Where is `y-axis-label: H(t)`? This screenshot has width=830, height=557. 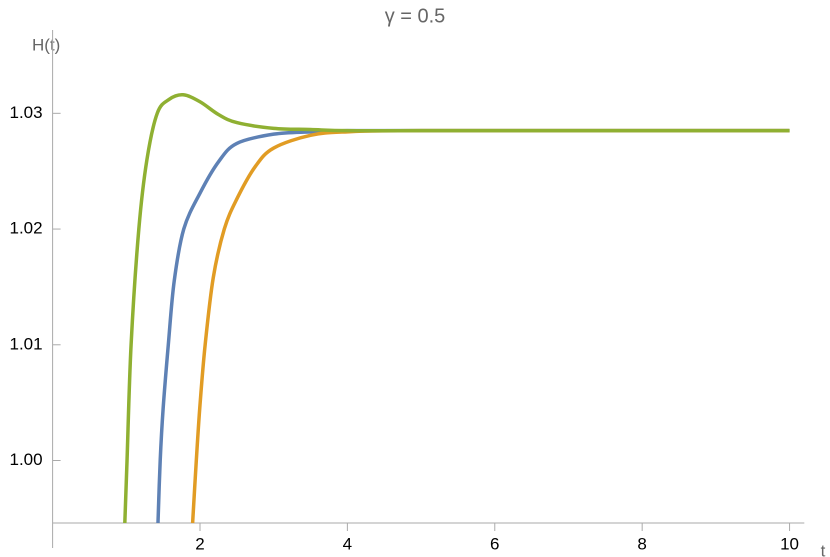
y-axis-label: H(t) is located at coordinates (46, 44).